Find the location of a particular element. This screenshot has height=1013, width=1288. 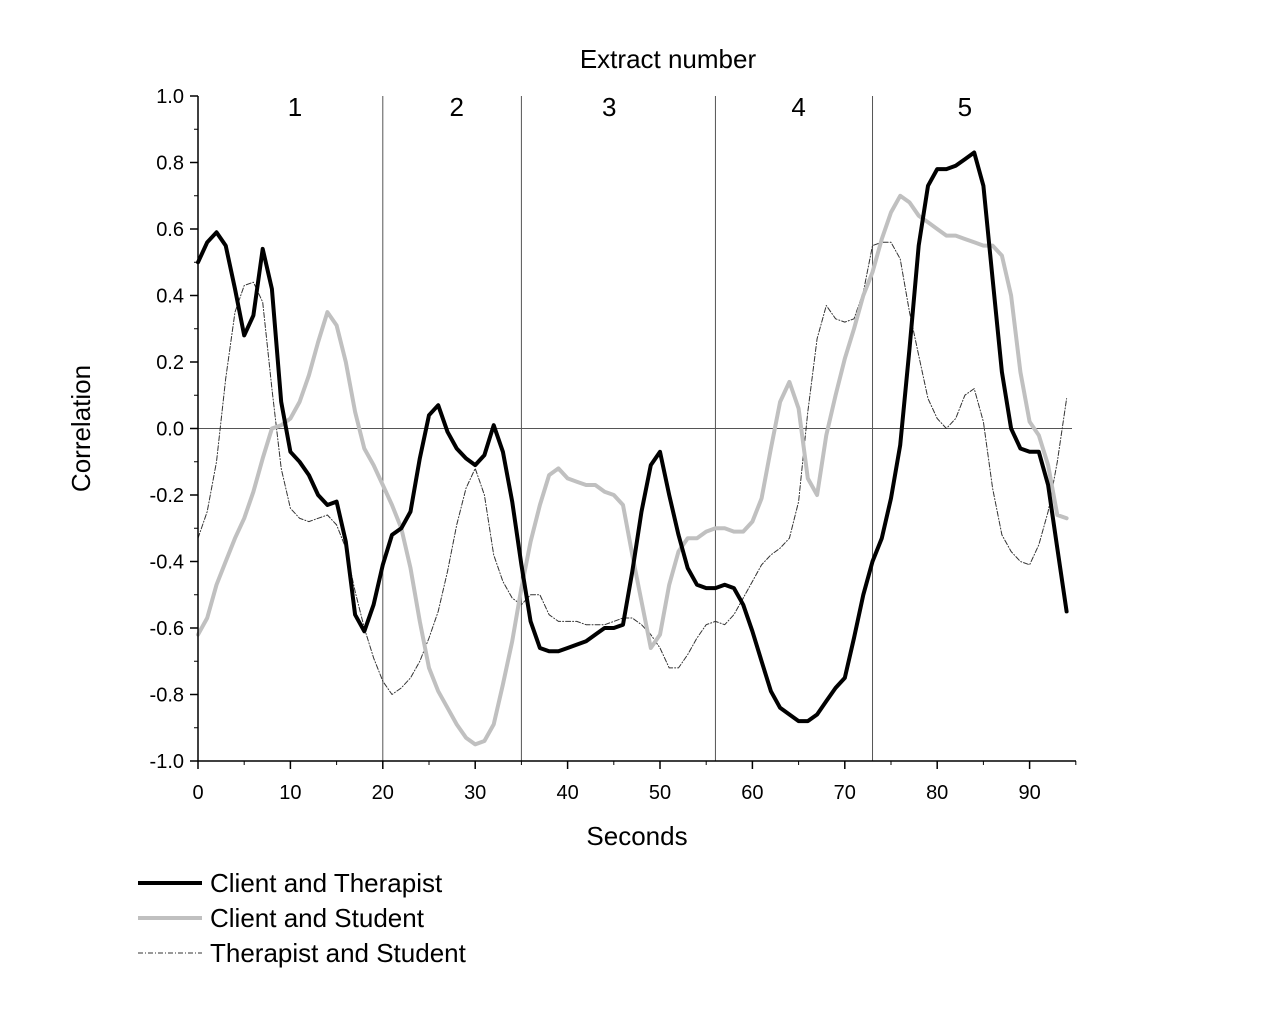

y-tick-labels: -1.0 -0.8 -0.6 -0.4 -0.2 0.0 0.2 0.4 0.6 0.8 1.0 is located at coordinates (174, 429).